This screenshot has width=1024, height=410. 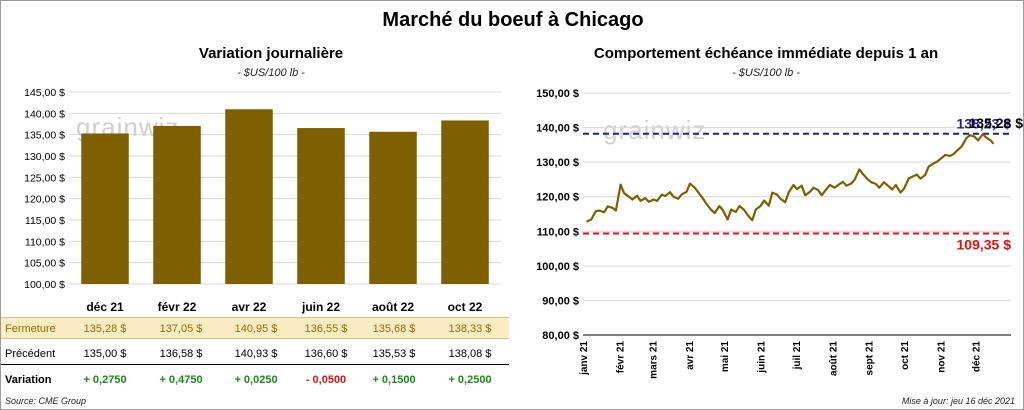 I want to click on prev-cell: 135,53 $, so click(x=394, y=354).